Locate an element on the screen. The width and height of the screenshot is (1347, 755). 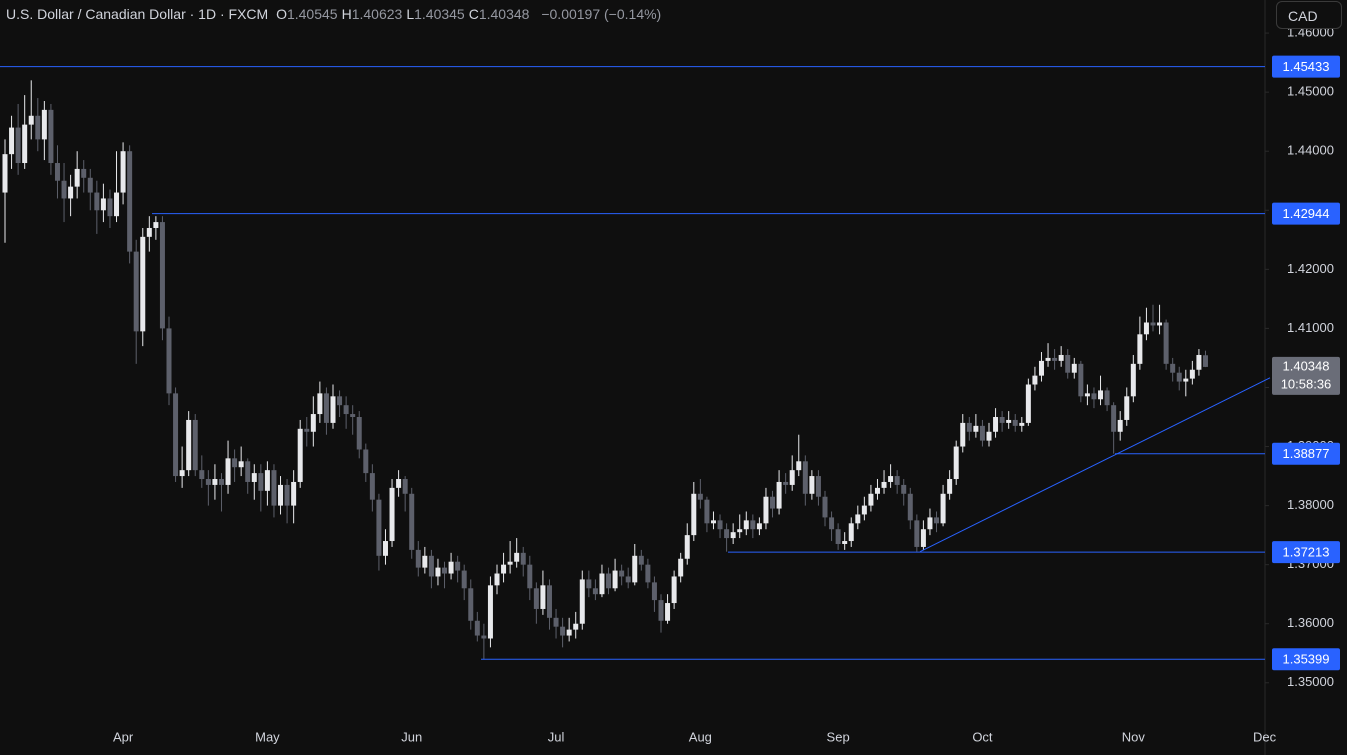
y-tick-label: 1.45000 is located at coordinates (1310, 91).